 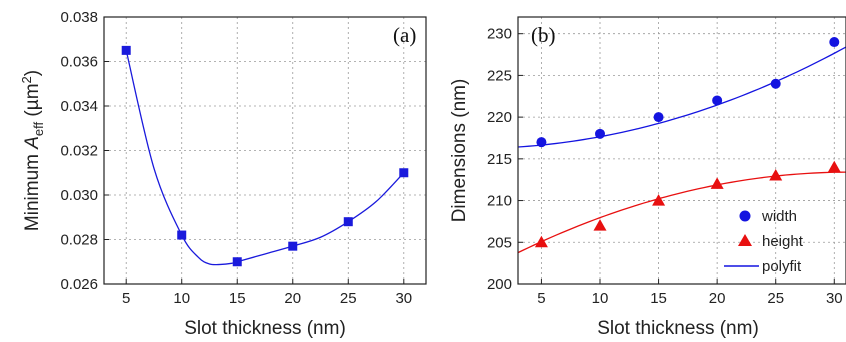 What do you see at coordinates (499, 75) in the screenshot?
I see `y-tick-label: 225` at bounding box center [499, 75].